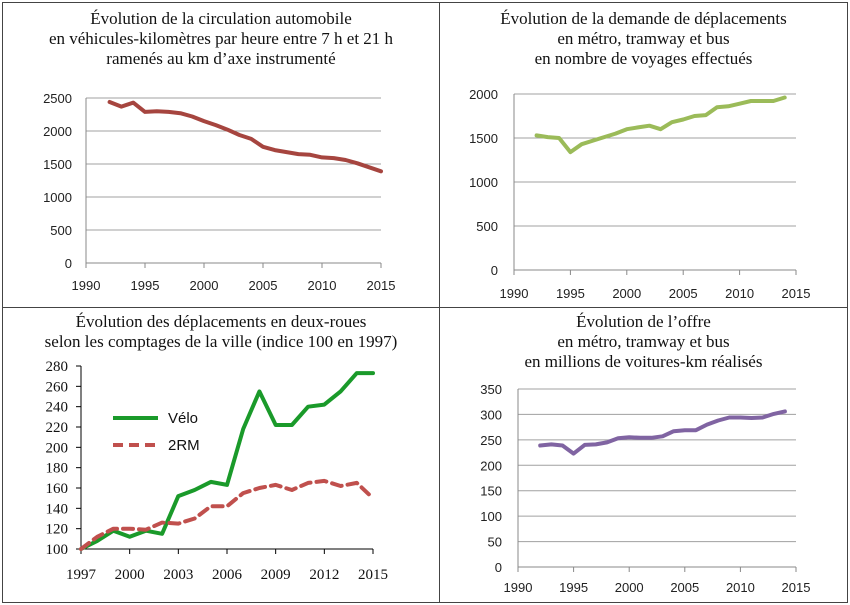 The image size is (850, 605). I want to click on x-tick-label: 1997, so click(81, 575).